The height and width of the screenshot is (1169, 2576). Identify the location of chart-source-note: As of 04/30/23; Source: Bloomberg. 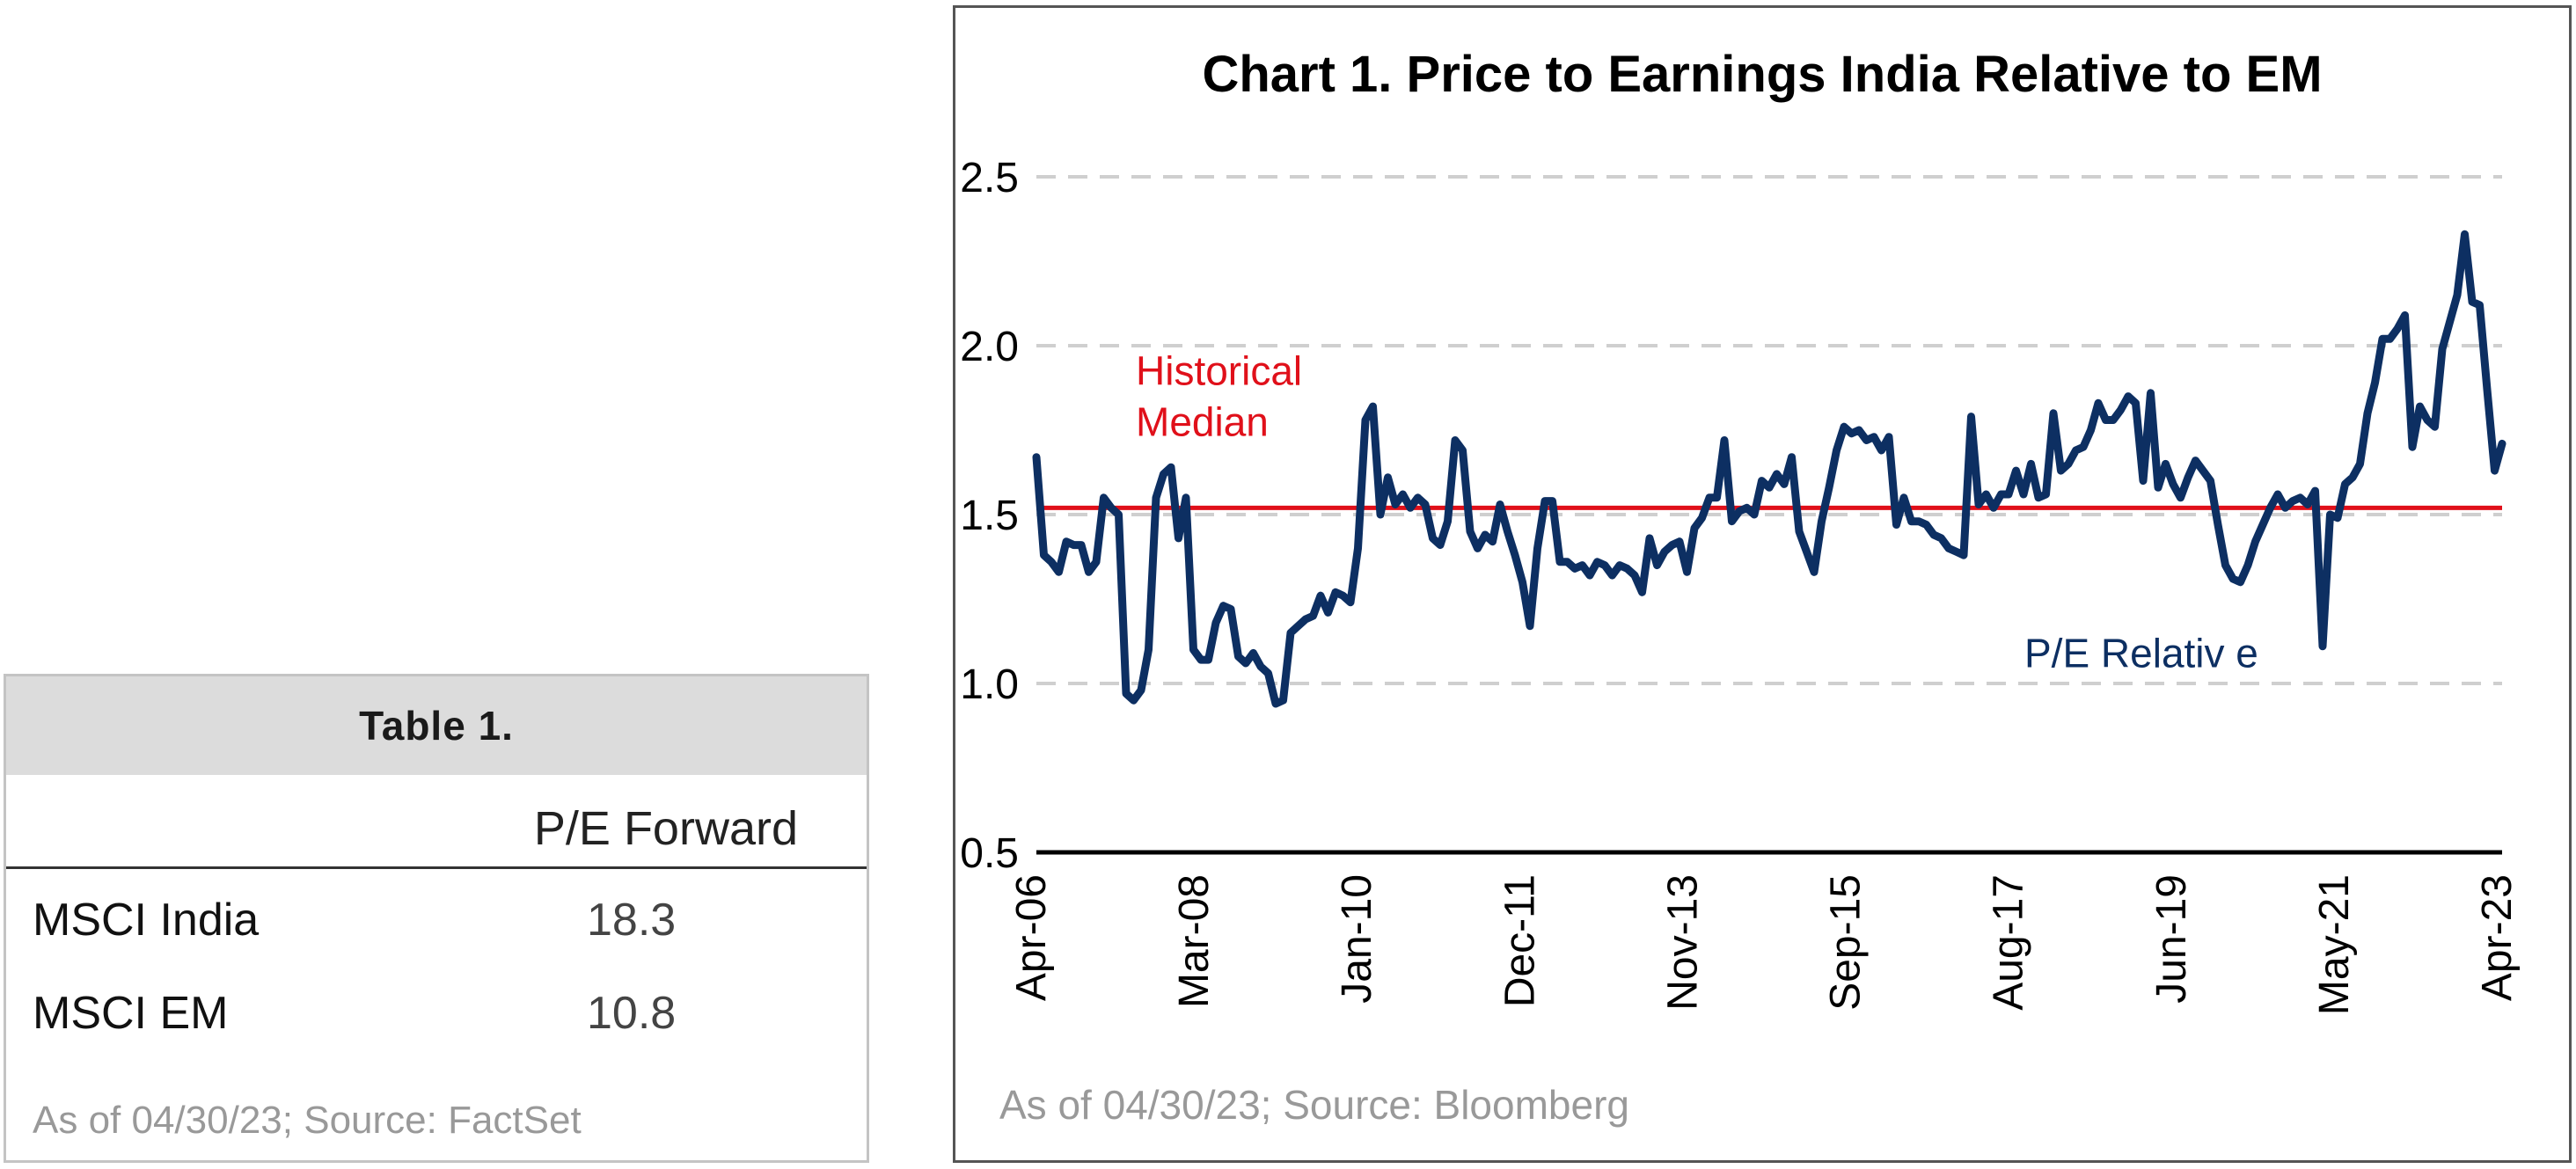
(1314, 1105).